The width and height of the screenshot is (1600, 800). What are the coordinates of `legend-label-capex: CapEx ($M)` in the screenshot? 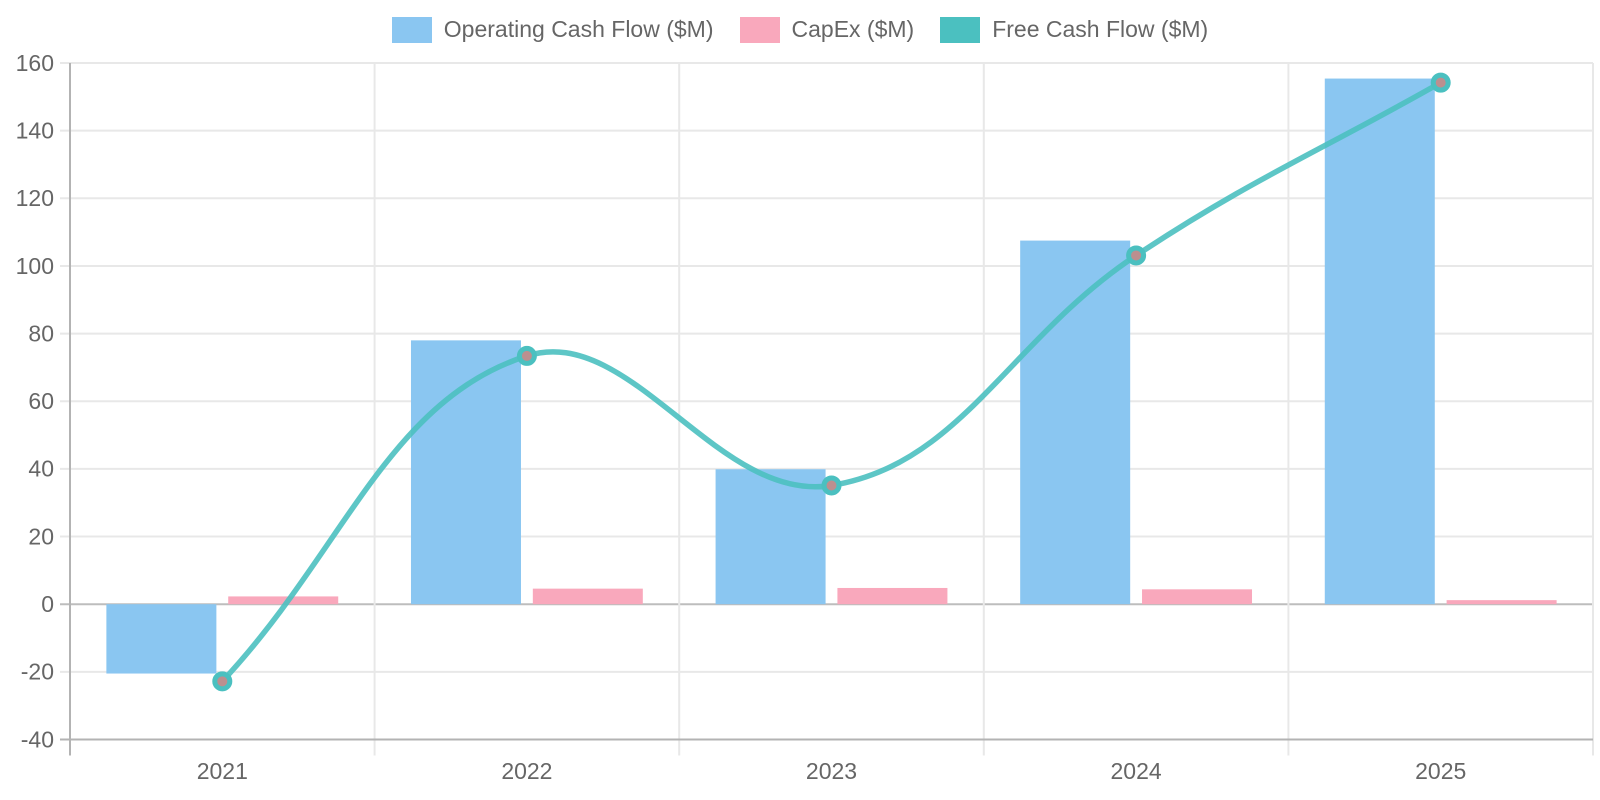 It's located at (853, 29).